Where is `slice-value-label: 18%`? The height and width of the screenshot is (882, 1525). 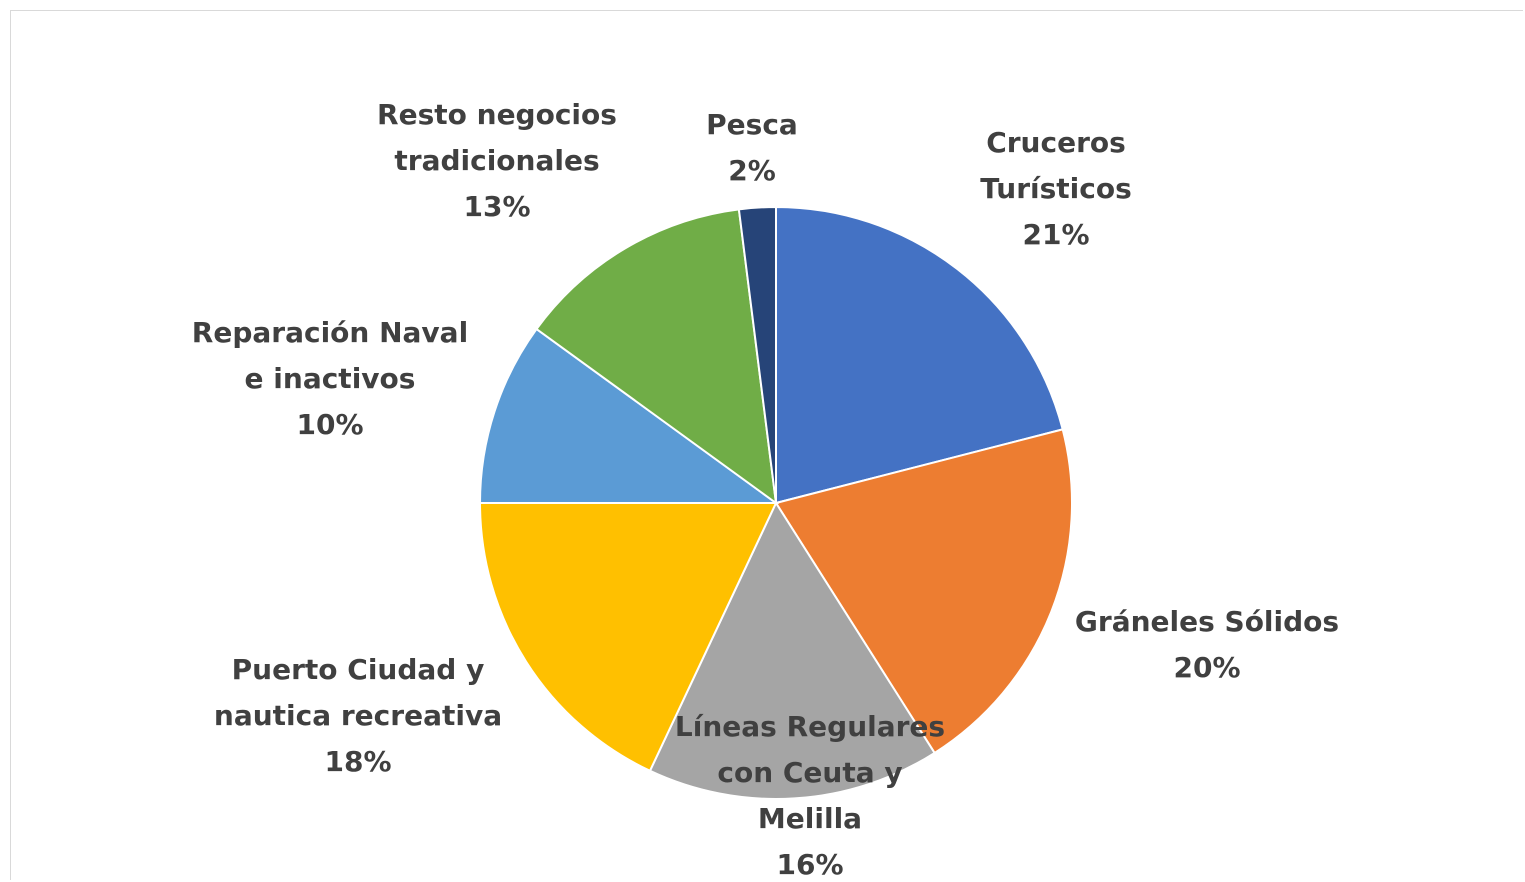 slice-value-label: 18% is located at coordinates (357, 761).